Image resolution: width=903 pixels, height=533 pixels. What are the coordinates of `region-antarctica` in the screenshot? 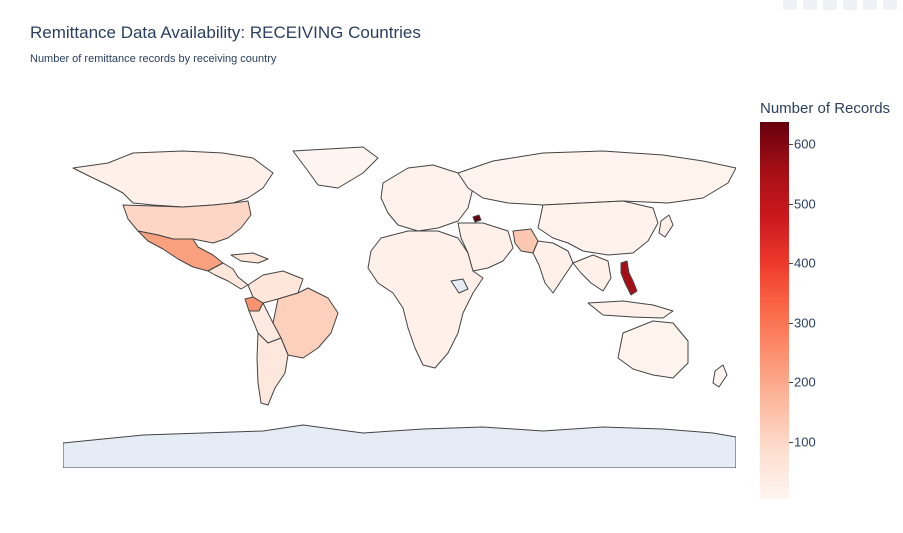 It's located at (399, 446).